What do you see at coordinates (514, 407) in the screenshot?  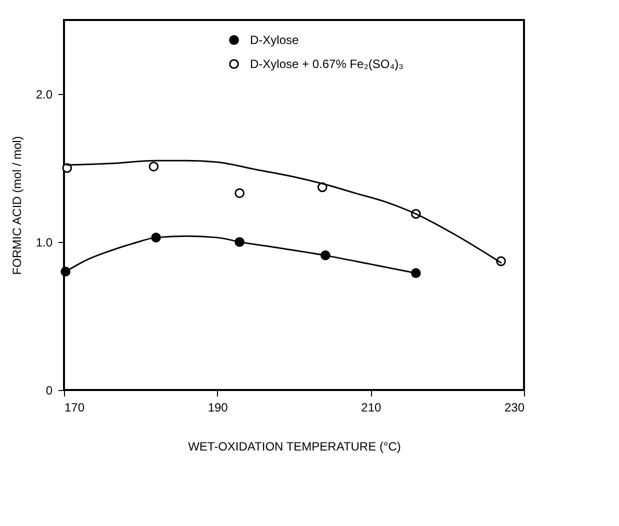 I see `x-tick-label: 230` at bounding box center [514, 407].